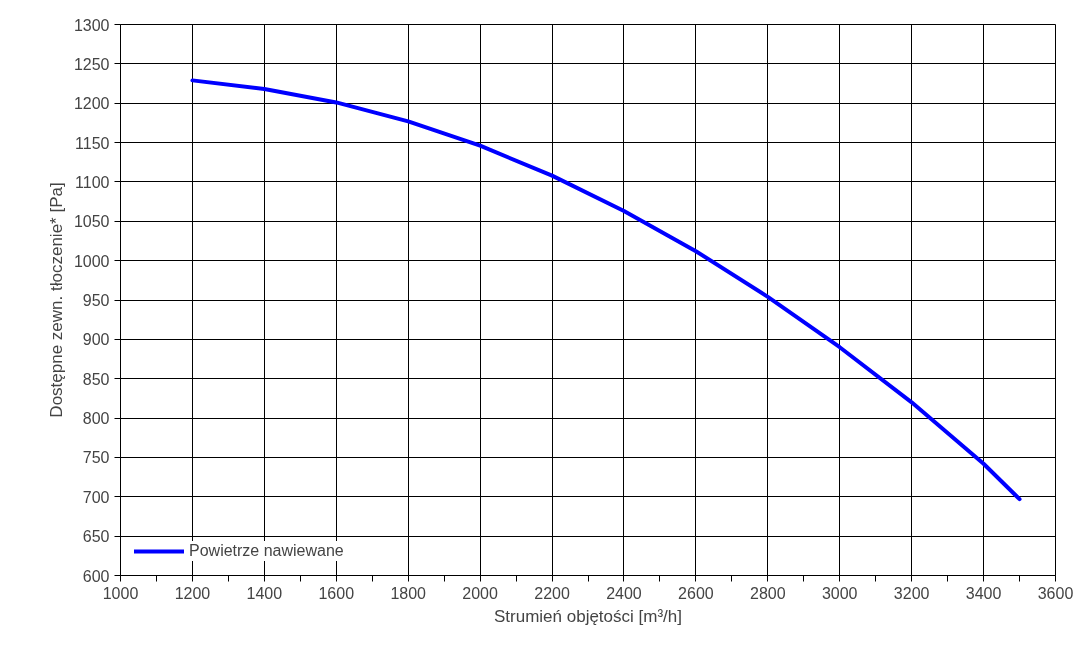  Describe the element at coordinates (91, 104) in the screenshot. I see `y-tick-label: 1200` at that location.